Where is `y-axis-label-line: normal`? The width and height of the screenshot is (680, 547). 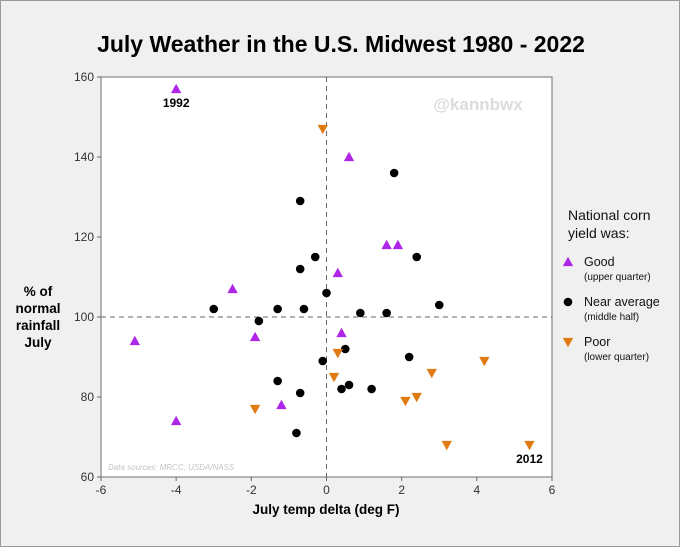 y-axis-label-line: normal is located at coordinates (37, 308).